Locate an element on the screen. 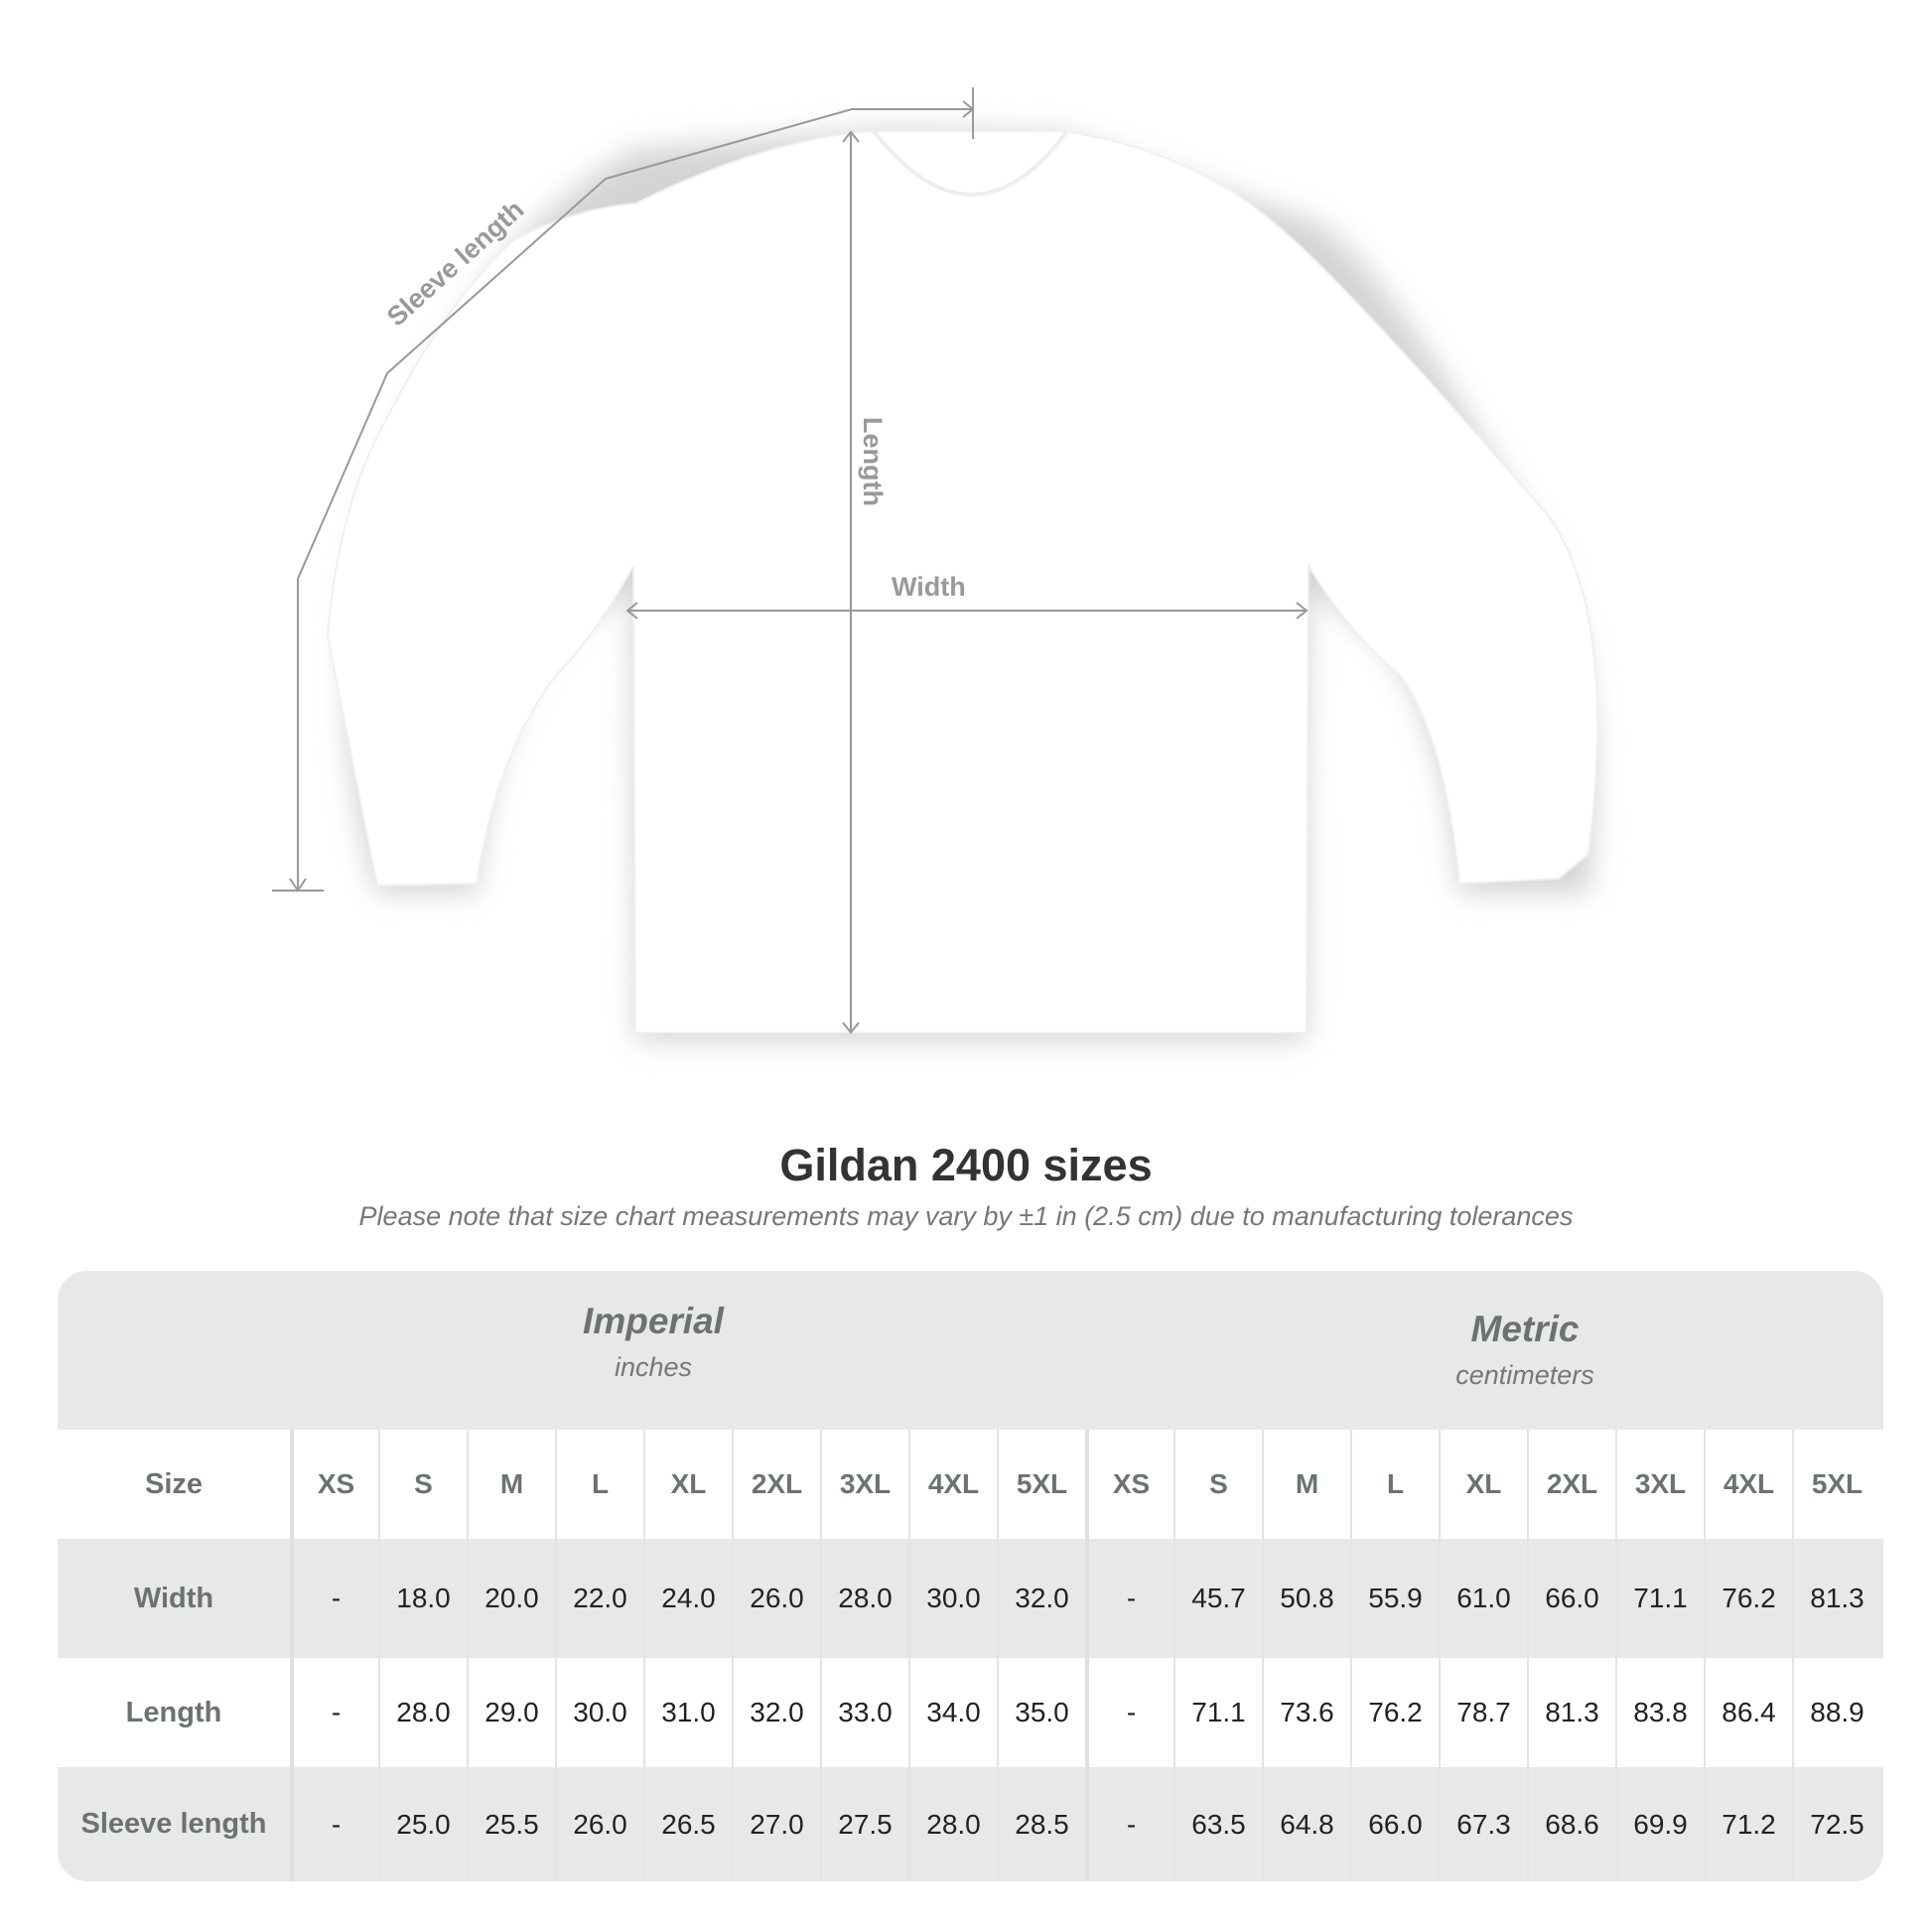 This screenshot has width=1932, height=1932. width-label: Width is located at coordinates (929, 587).